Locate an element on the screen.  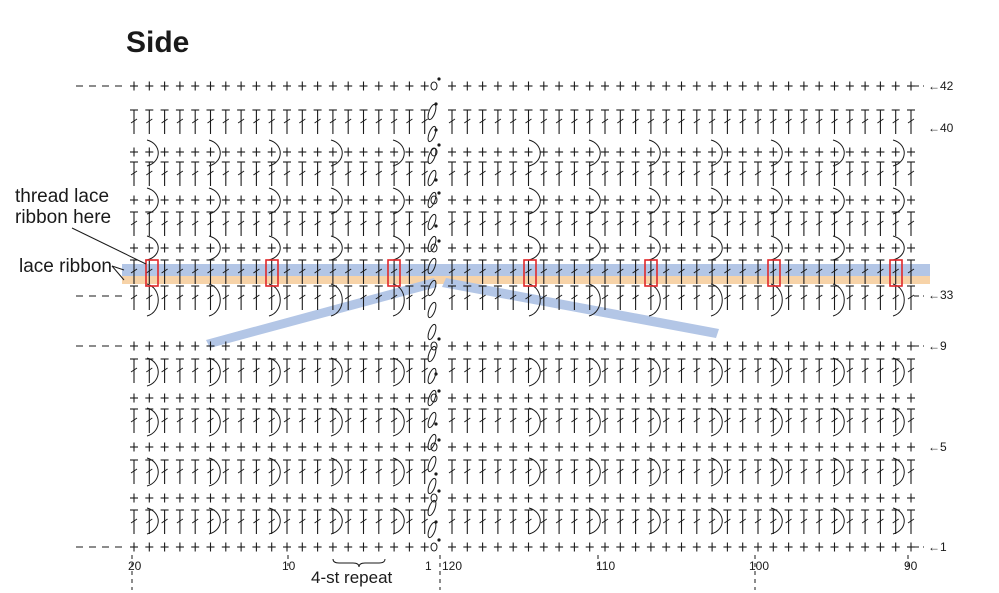
thread-ribbon-label-line2: ribbon here is located at coordinates (63, 217).